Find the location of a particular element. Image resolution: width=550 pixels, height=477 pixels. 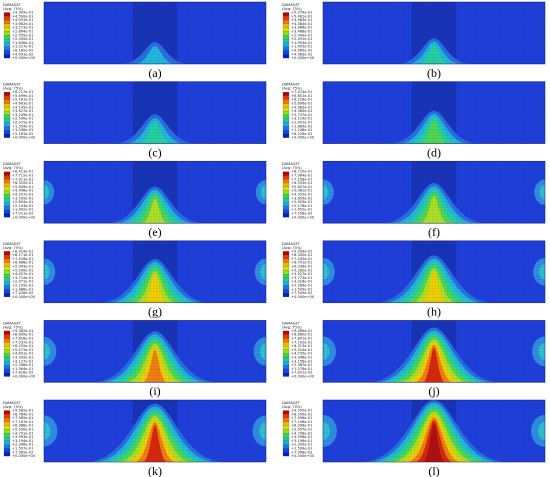

legend-label: +2.264e-01 is located at coordinates (301, 286).